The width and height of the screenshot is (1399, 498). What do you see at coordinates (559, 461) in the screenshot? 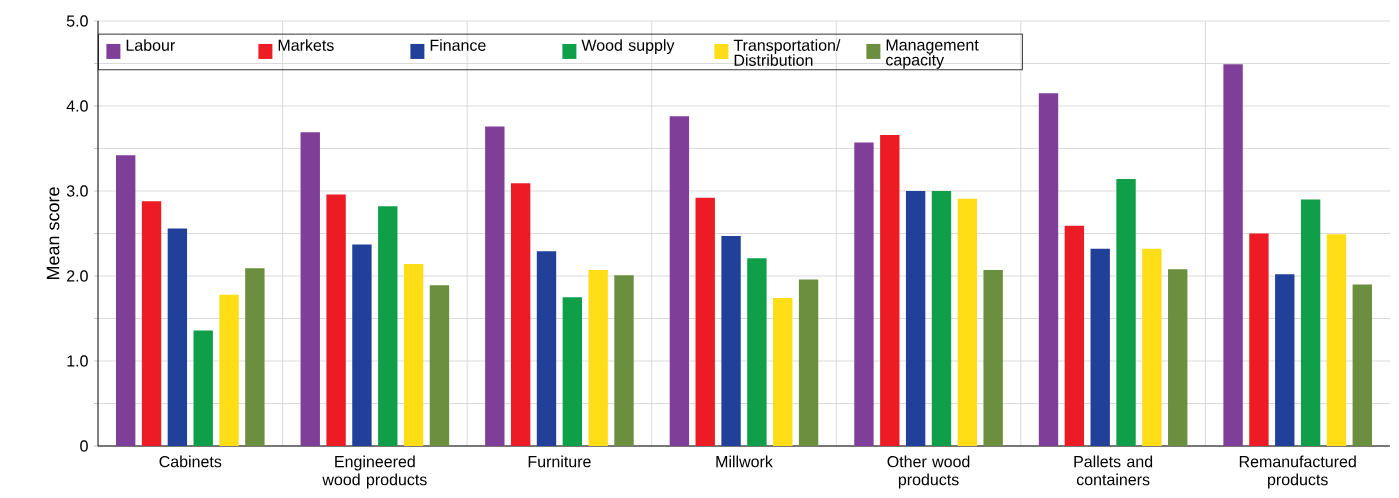
I see `x-tick-label: Furniture` at bounding box center [559, 461].